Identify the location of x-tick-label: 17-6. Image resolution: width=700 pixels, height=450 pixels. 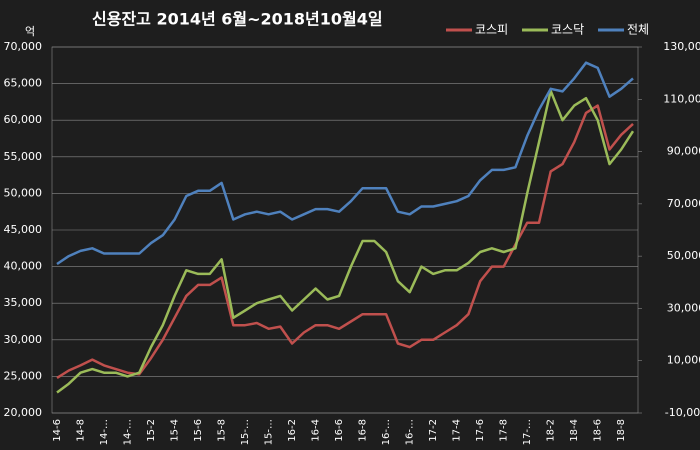
(480, 430).